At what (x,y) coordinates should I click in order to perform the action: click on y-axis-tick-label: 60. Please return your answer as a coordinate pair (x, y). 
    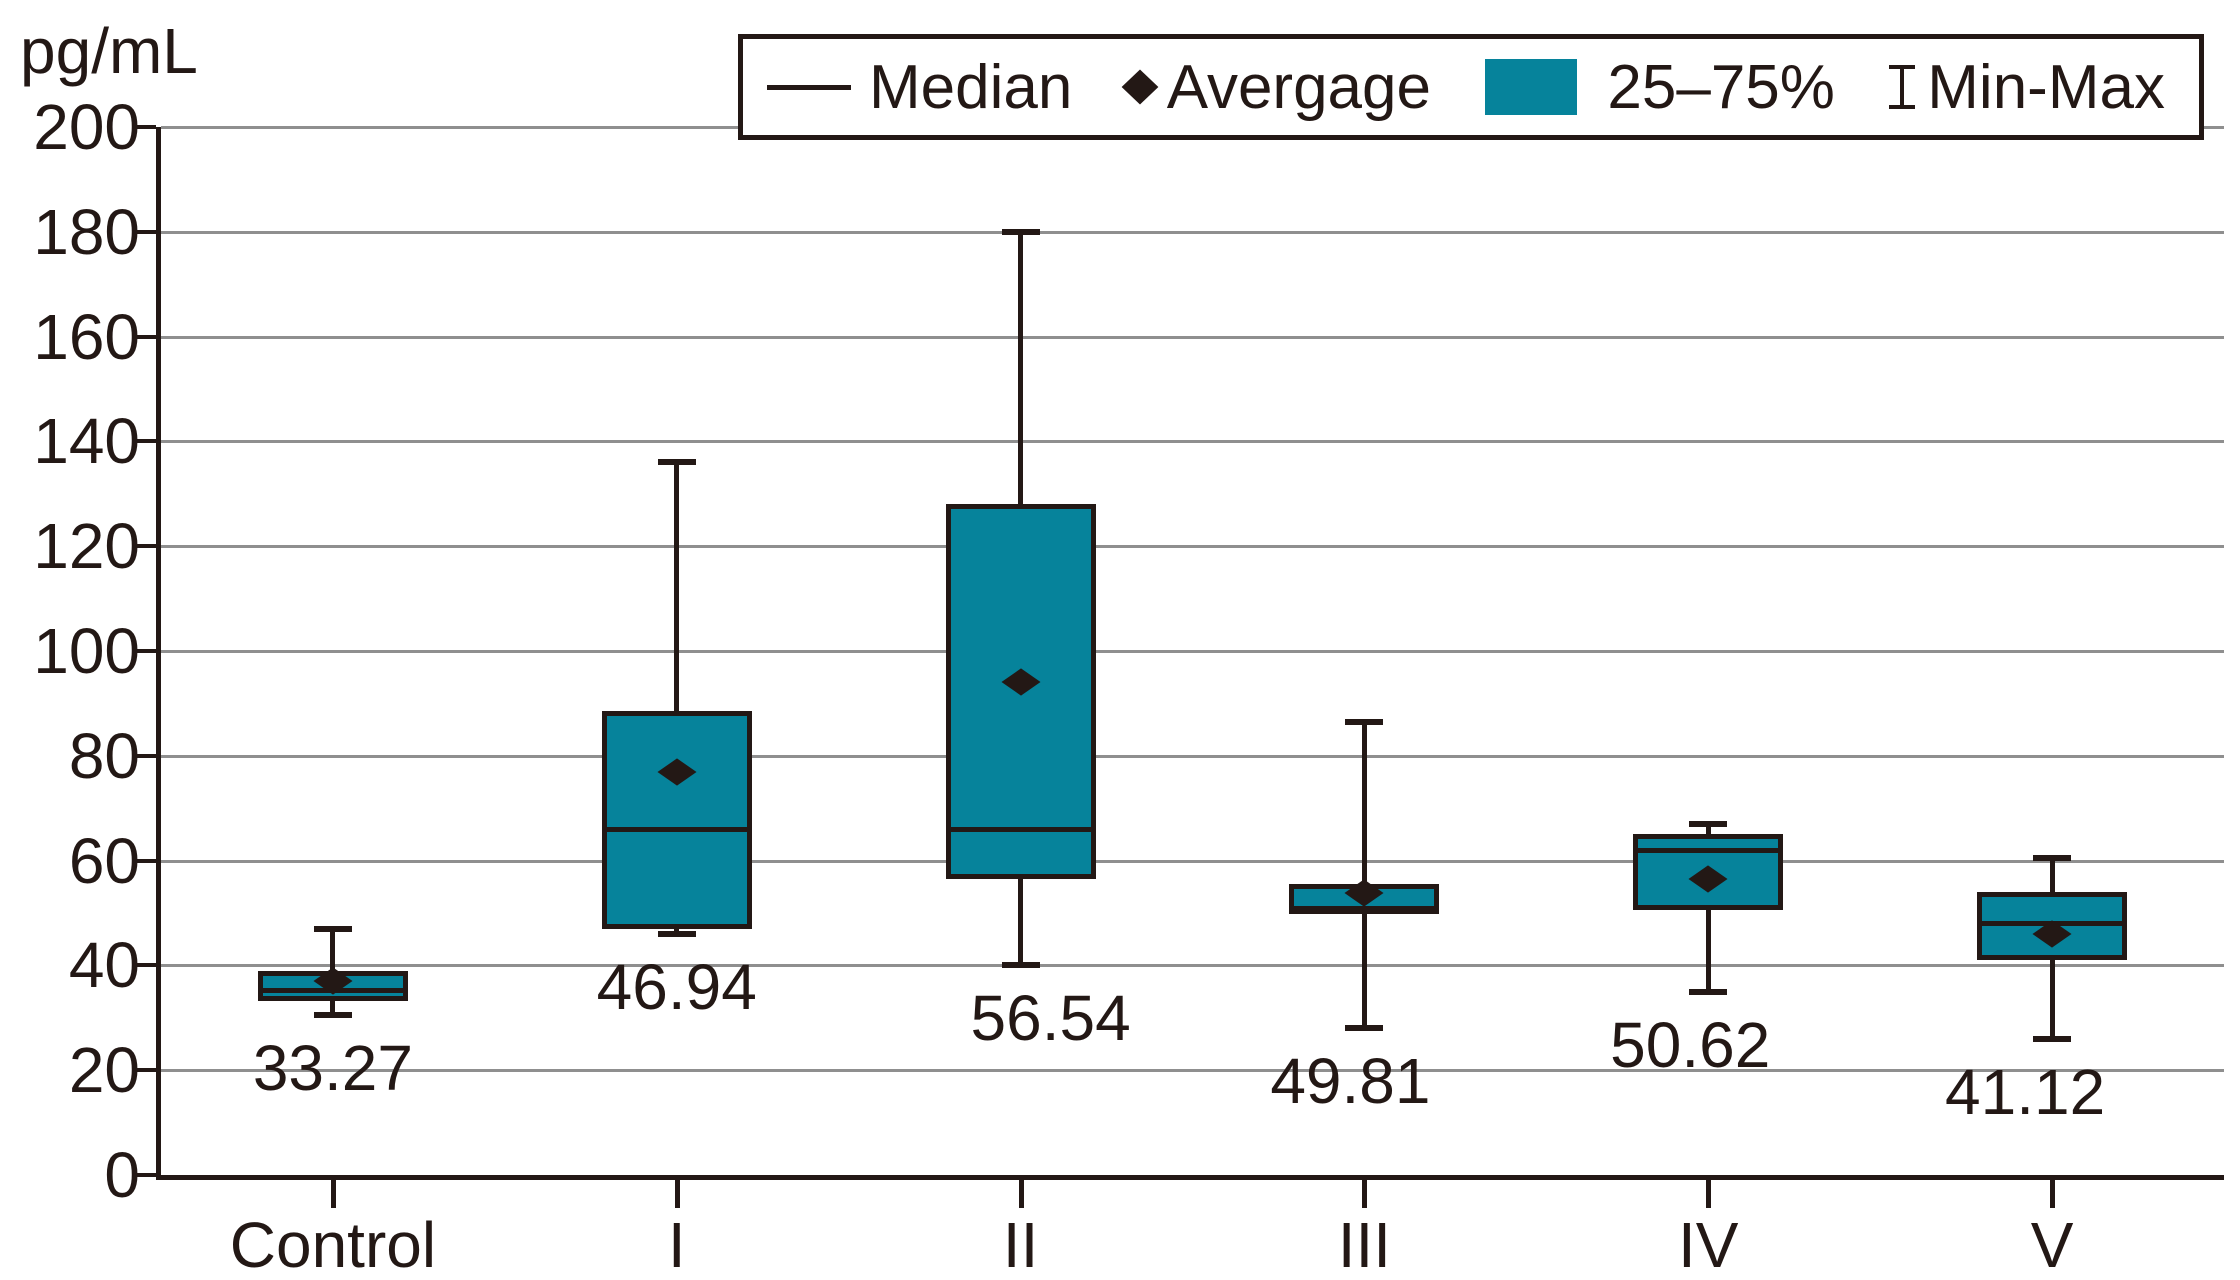
    Looking at the image, I should click on (104, 860).